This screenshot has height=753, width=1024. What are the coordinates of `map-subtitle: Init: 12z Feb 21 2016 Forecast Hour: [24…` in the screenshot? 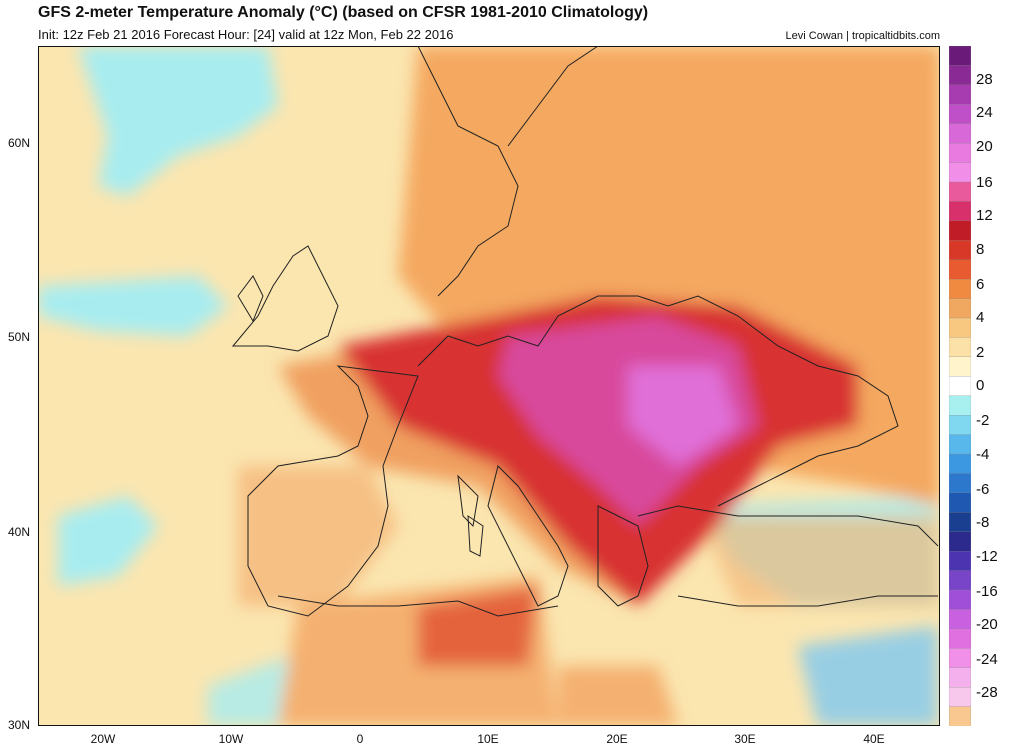 It's located at (246, 34).